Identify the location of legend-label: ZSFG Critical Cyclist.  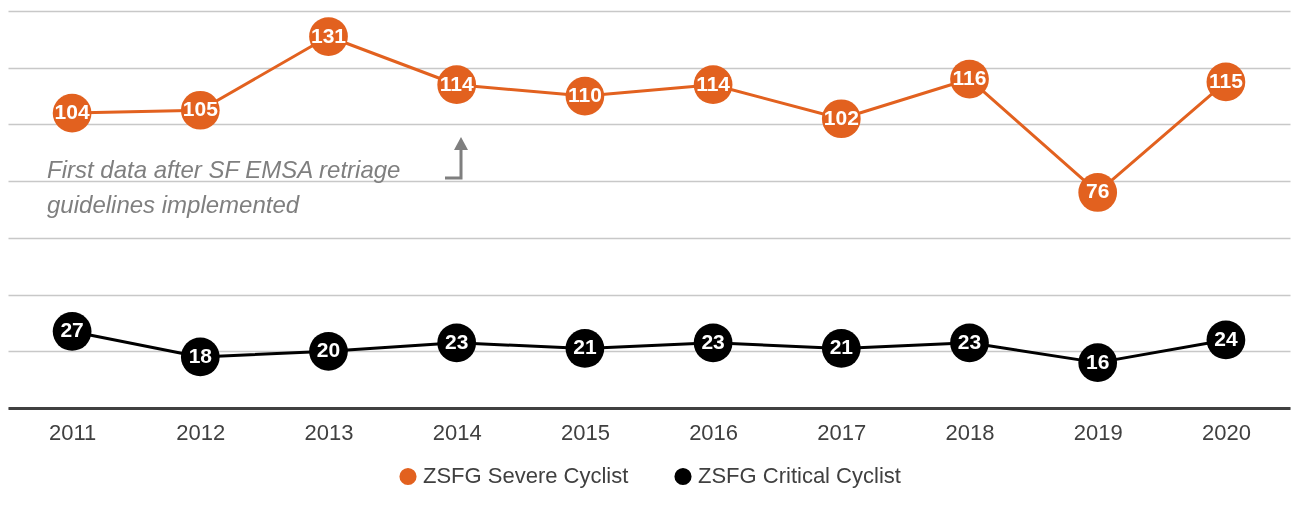
(799, 476).